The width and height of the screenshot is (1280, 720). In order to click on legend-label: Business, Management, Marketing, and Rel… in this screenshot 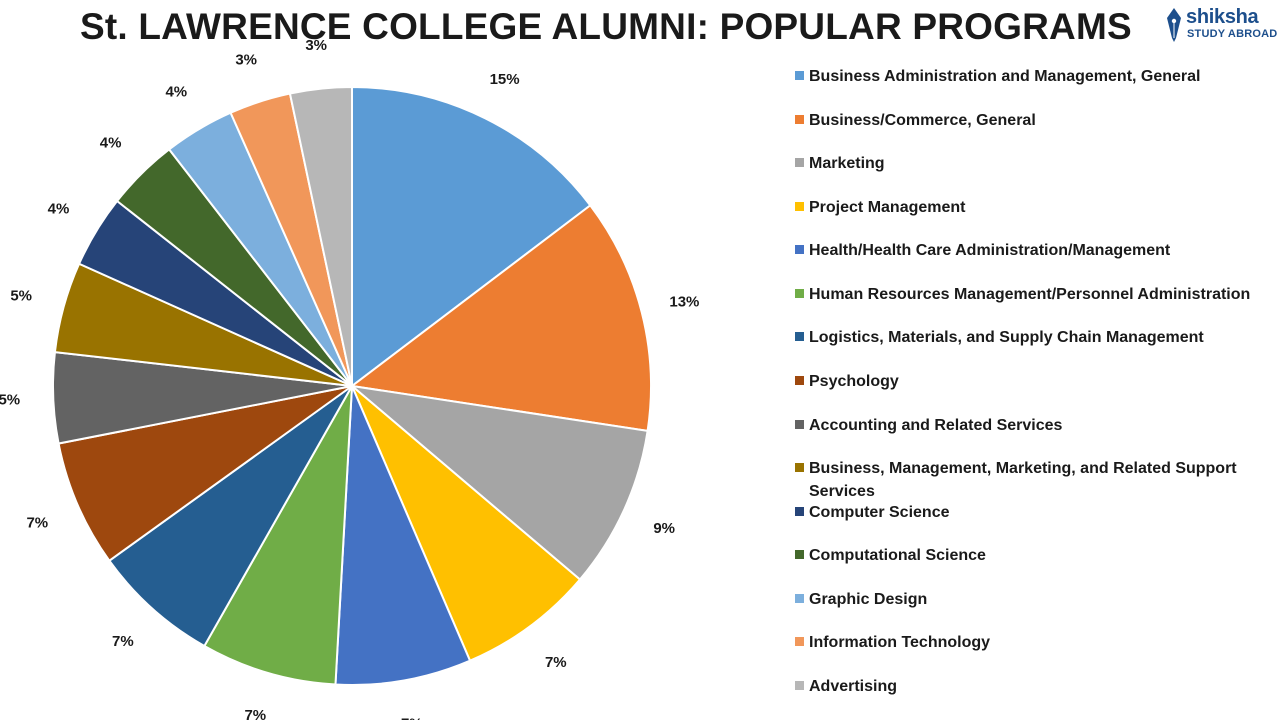, I will do `click(1023, 480)`.